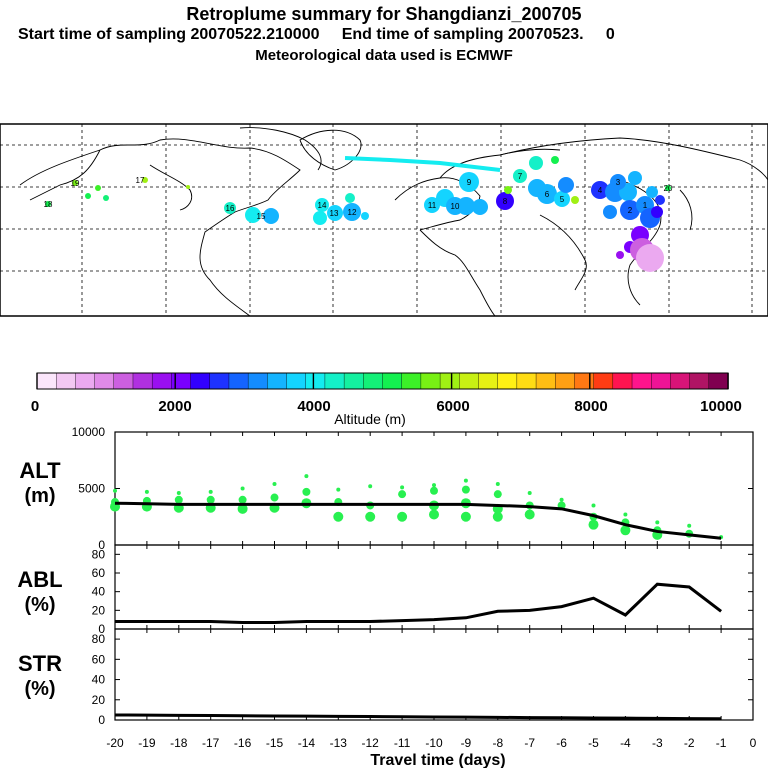  I want to click on x-tick-label: -14, so click(307, 743).